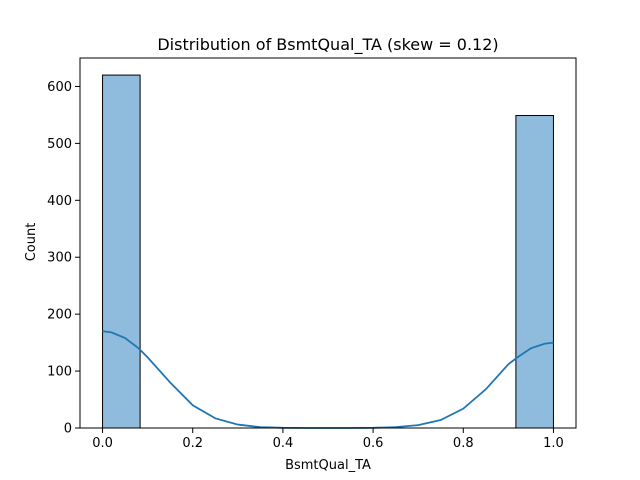 The width and height of the screenshot is (640, 480). I want to click on y-axis-label: Count, so click(31, 242).